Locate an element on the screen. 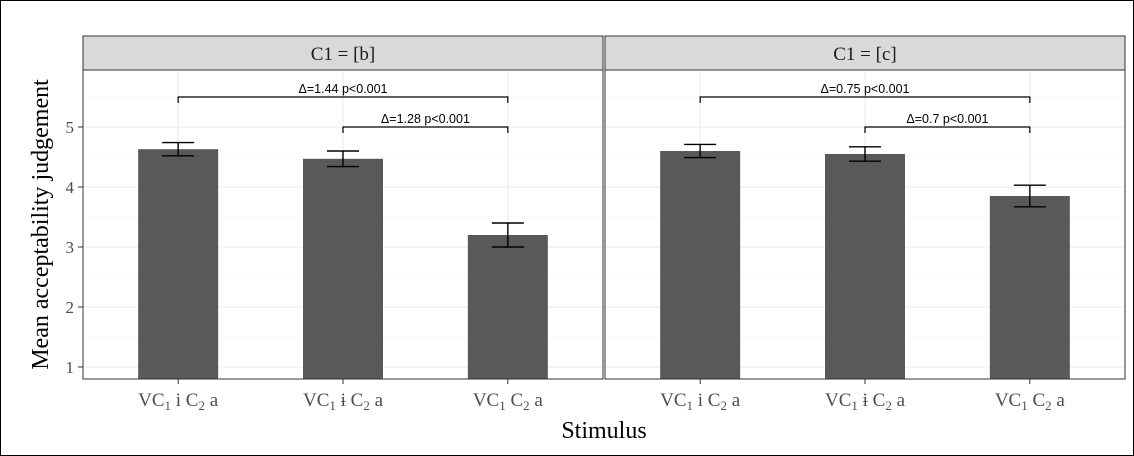 Image resolution: width=1134 pixels, height=456 pixels. y-axis-ticks: 1 2 3 4 5 is located at coordinates (74, 247).